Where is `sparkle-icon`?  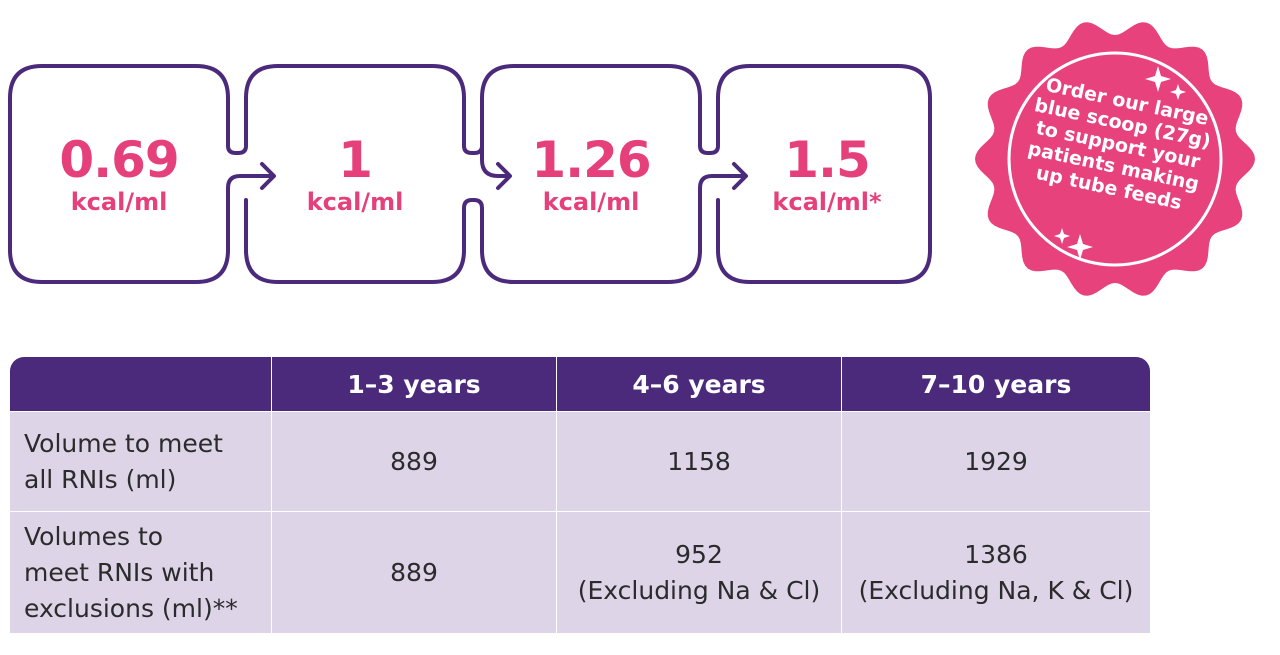
sparkle-icon is located at coordinates (1120, 163).